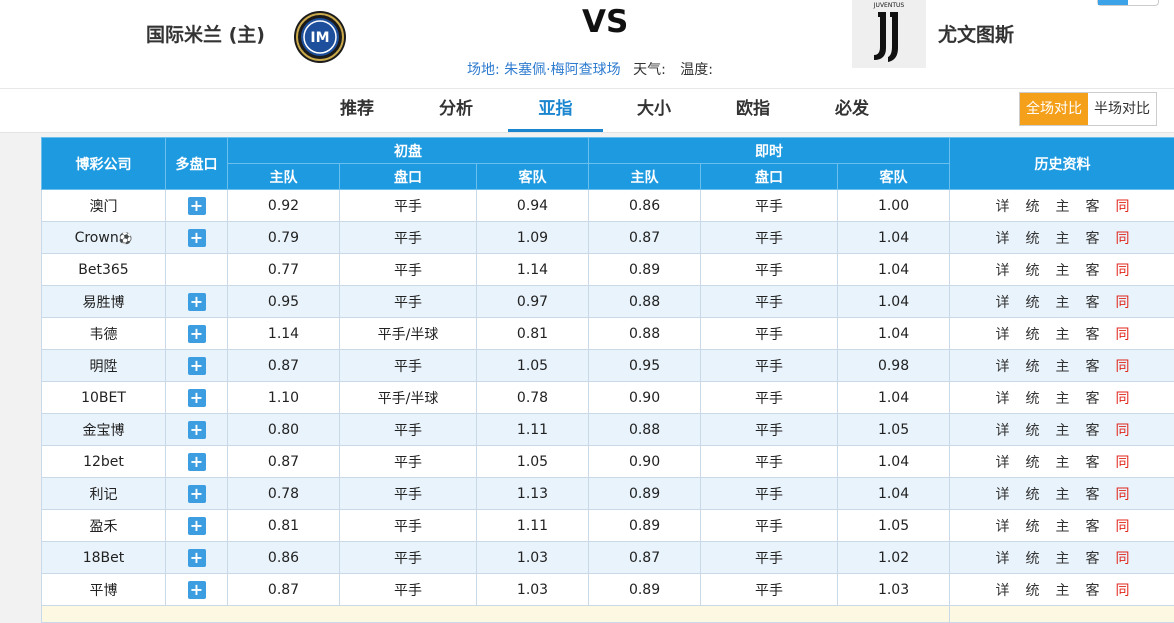  What do you see at coordinates (456, 109) in the screenshot?
I see `tab-analysis: 分析` at bounding box center [456, 109].